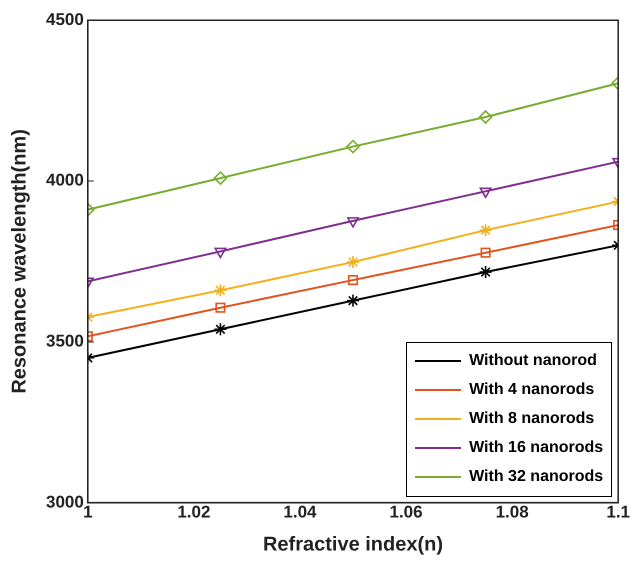 This screenshot has height=565, width=636. I want to click on y-tick-label: 3000, so click(65, 502).